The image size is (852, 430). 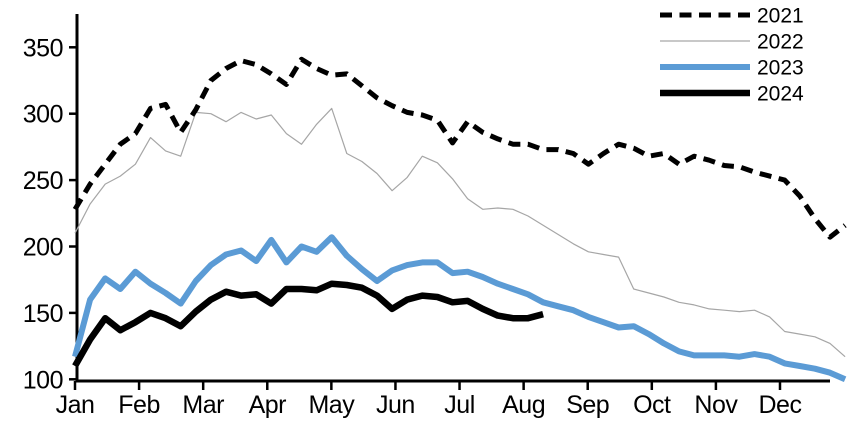 I want to click on legend-label-2021: 2021, so click(x=780, y=16).